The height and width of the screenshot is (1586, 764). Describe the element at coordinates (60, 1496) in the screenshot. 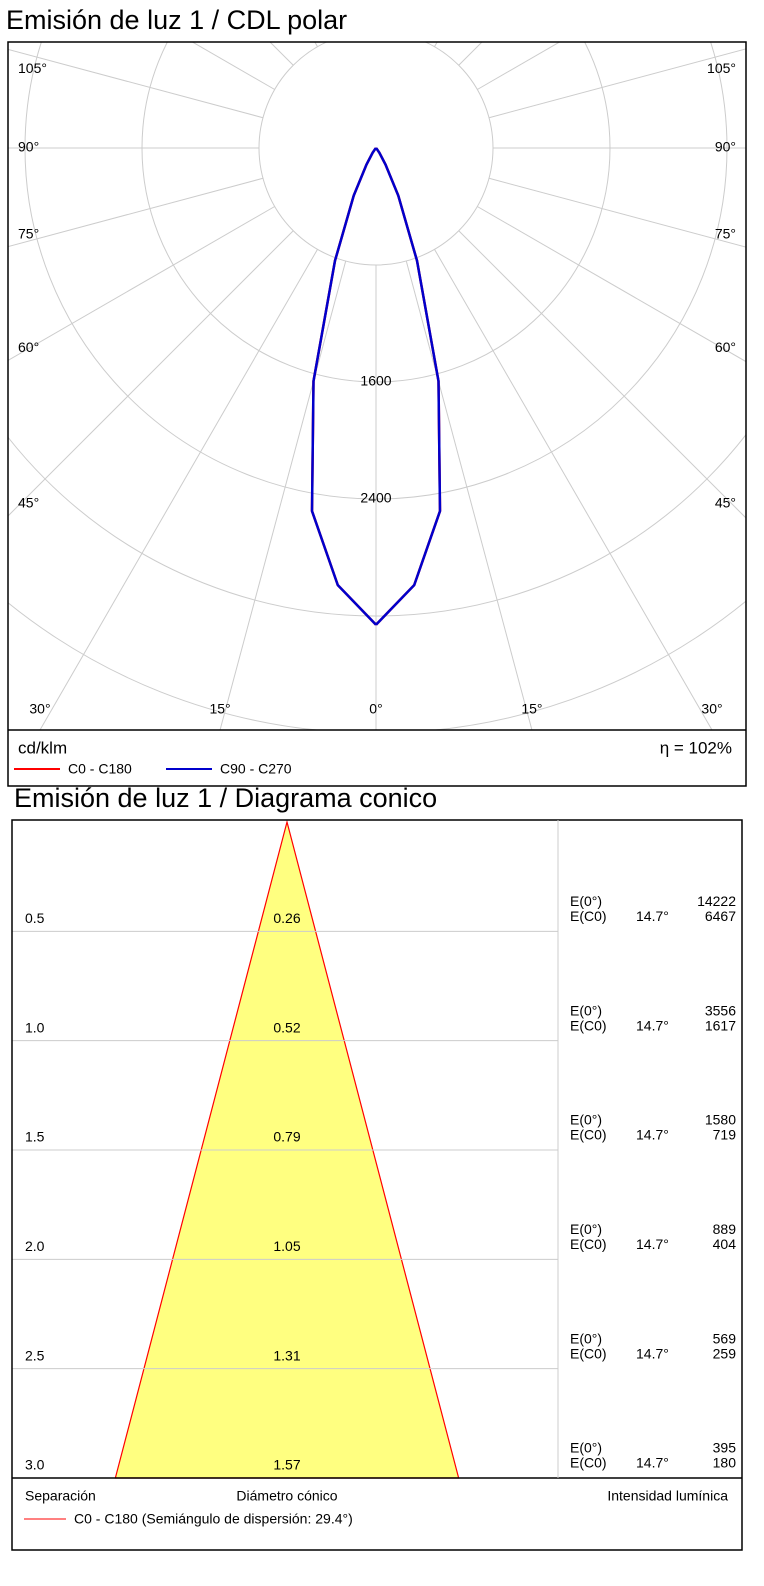

I see `footer-label: Separación` at that location.